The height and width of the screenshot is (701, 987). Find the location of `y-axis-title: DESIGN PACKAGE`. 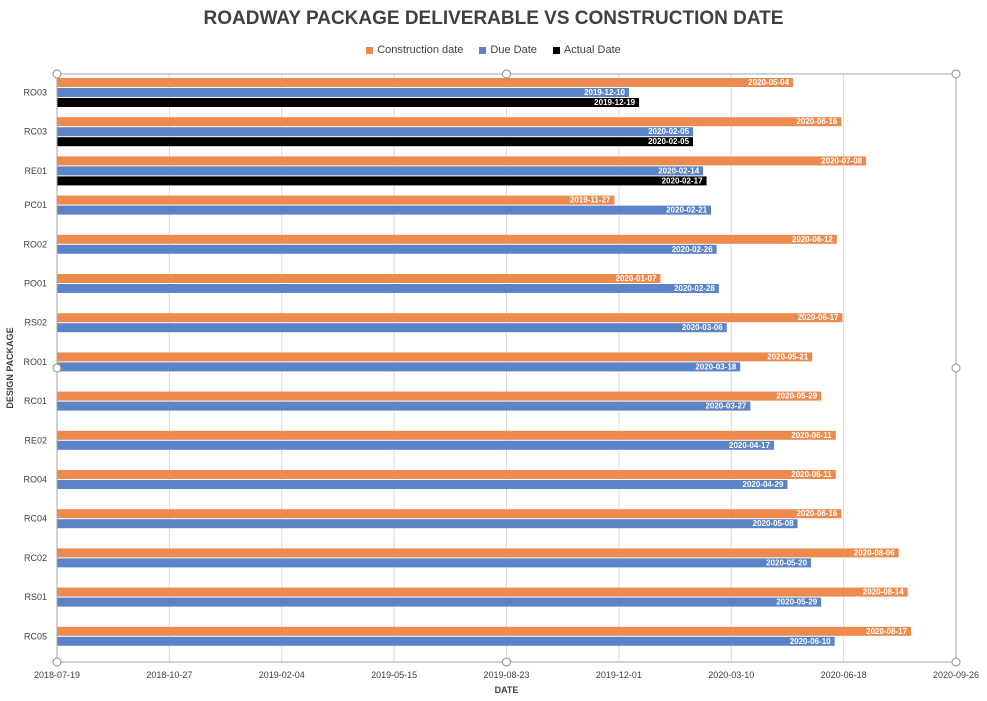

y-axis-title: DESIGN PACKAGE is located at coordinates (10, 367).